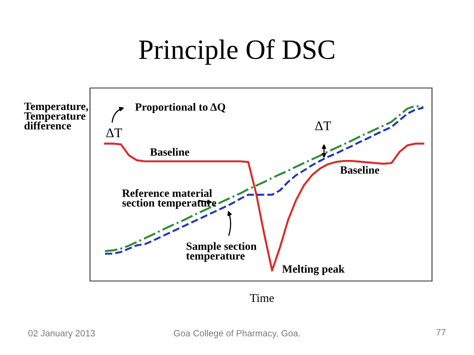  What do you see at coordinates (221, 252) in the screenshot?
I see `series-label: Sample section temperature` at bounding box center [221, 252].